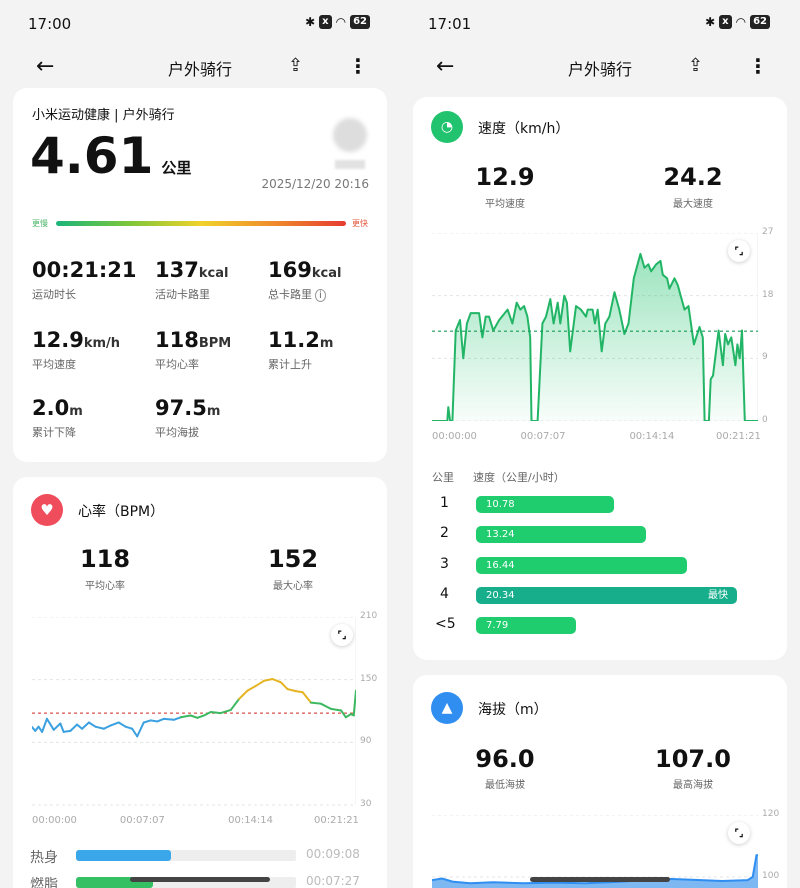  Describe the element at coordinates (652, 436) in the screenshot. I see `x-tick-label: 00:14:14` at that location.